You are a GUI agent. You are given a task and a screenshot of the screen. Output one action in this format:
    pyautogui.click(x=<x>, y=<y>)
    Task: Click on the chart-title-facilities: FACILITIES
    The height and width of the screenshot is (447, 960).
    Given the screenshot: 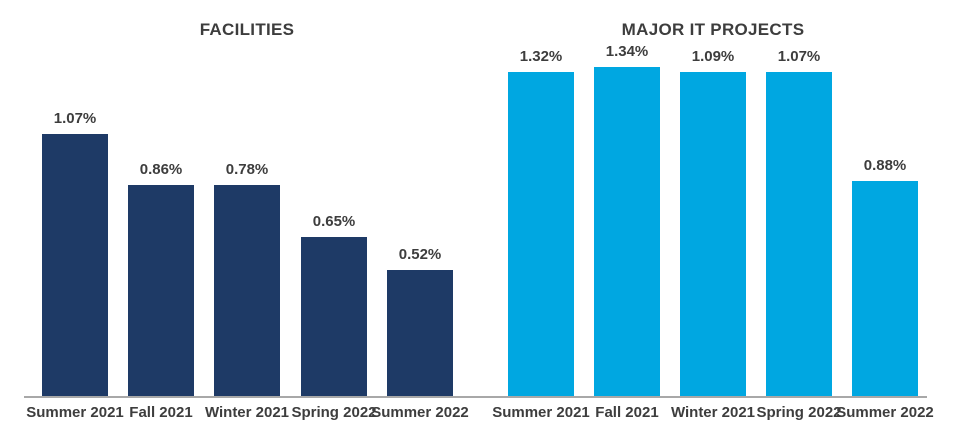 What is the action you would take?
    pyautogui.click(x=247, y=29)
    